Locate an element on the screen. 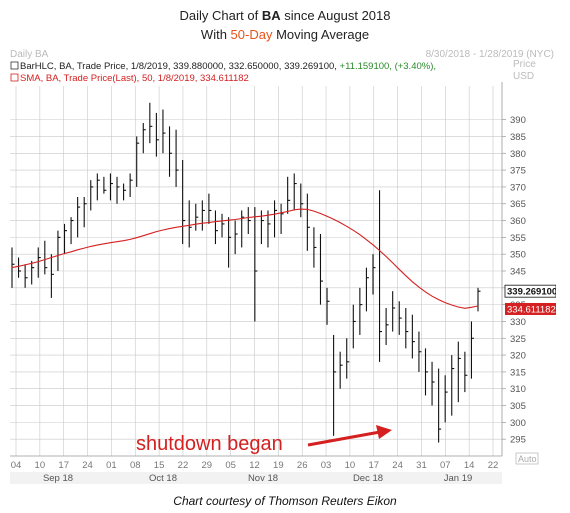 The image size is (570, 513). annotation-arrow-shaft is located at coordinates (344, 438).